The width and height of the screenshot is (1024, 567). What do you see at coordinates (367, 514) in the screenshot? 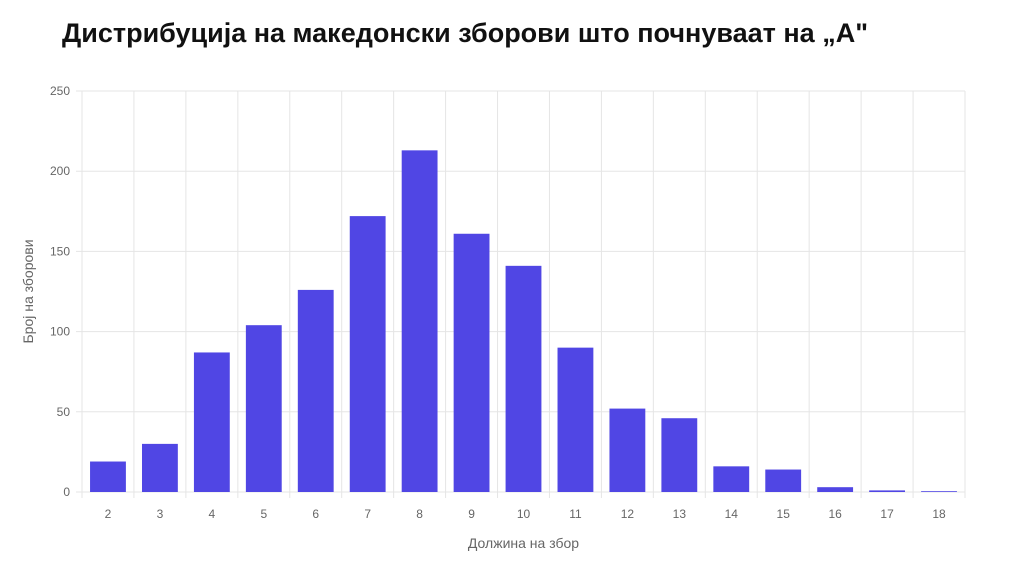
I see `x-tick-label: 7` at bounding box center [367, 514].